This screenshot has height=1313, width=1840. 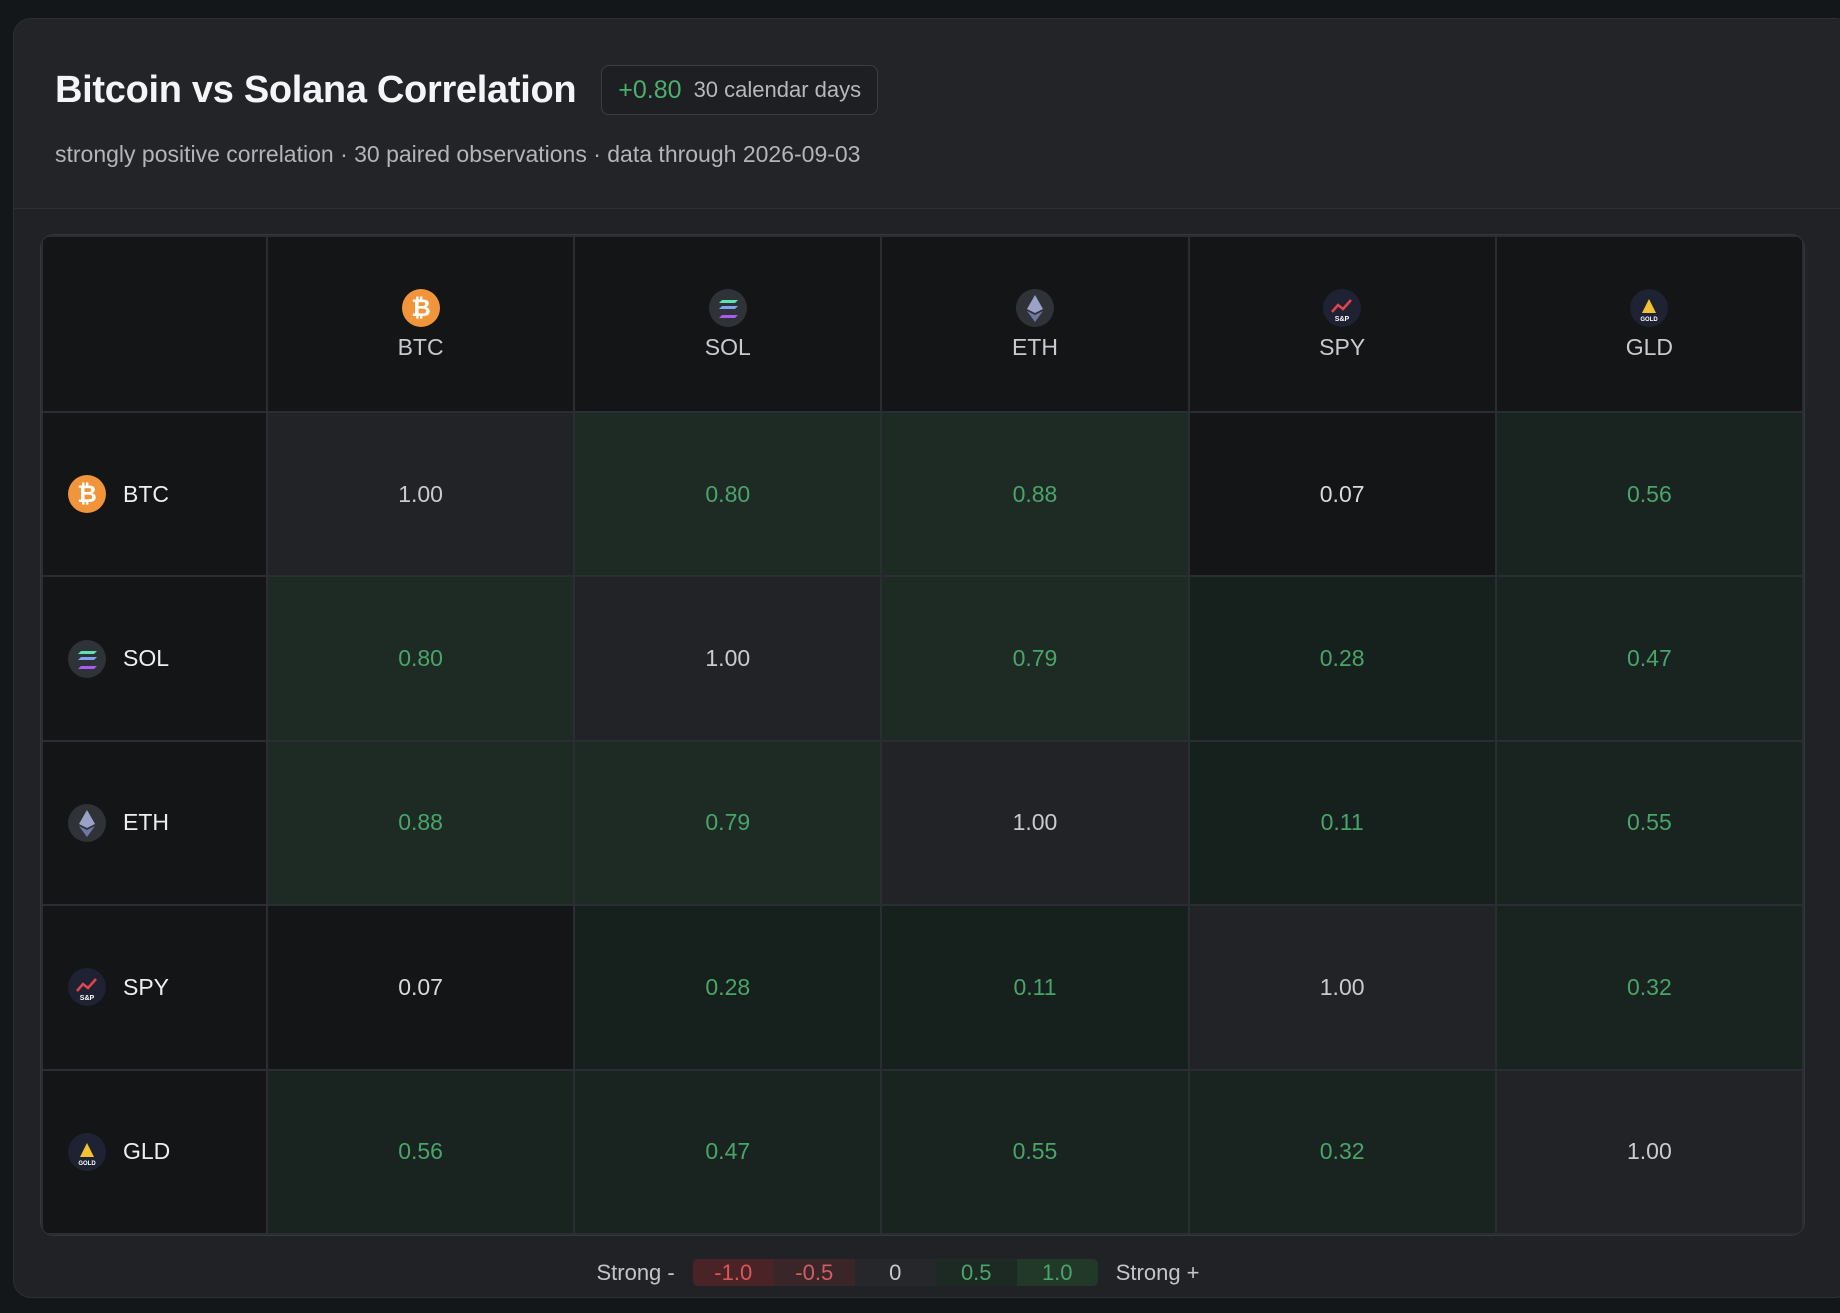 I want to click on column-label: SOL, so click(x=727, y=346).